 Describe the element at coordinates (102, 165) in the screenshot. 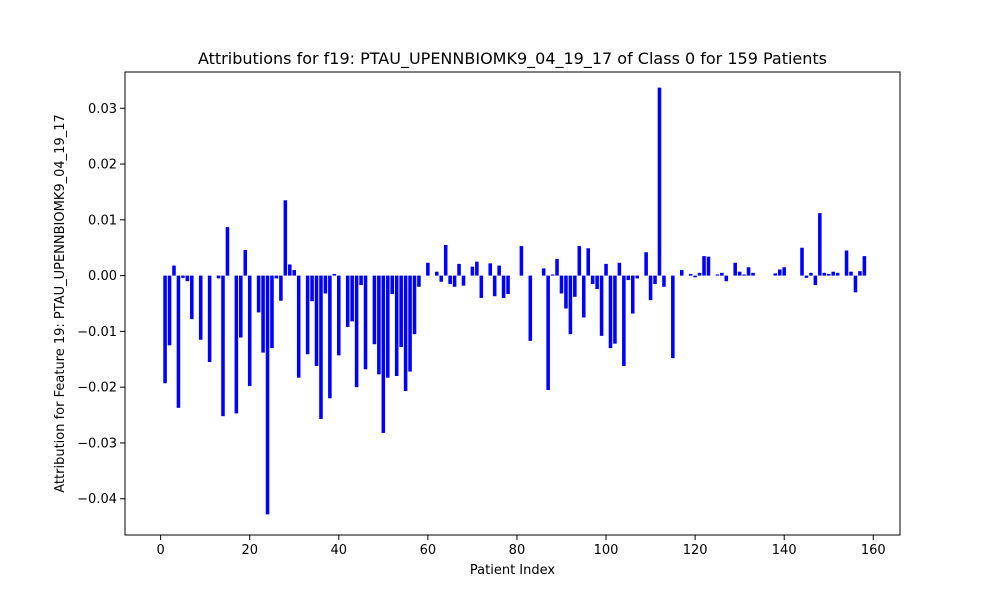

I see `y-tick-label: 0.02` at that location.